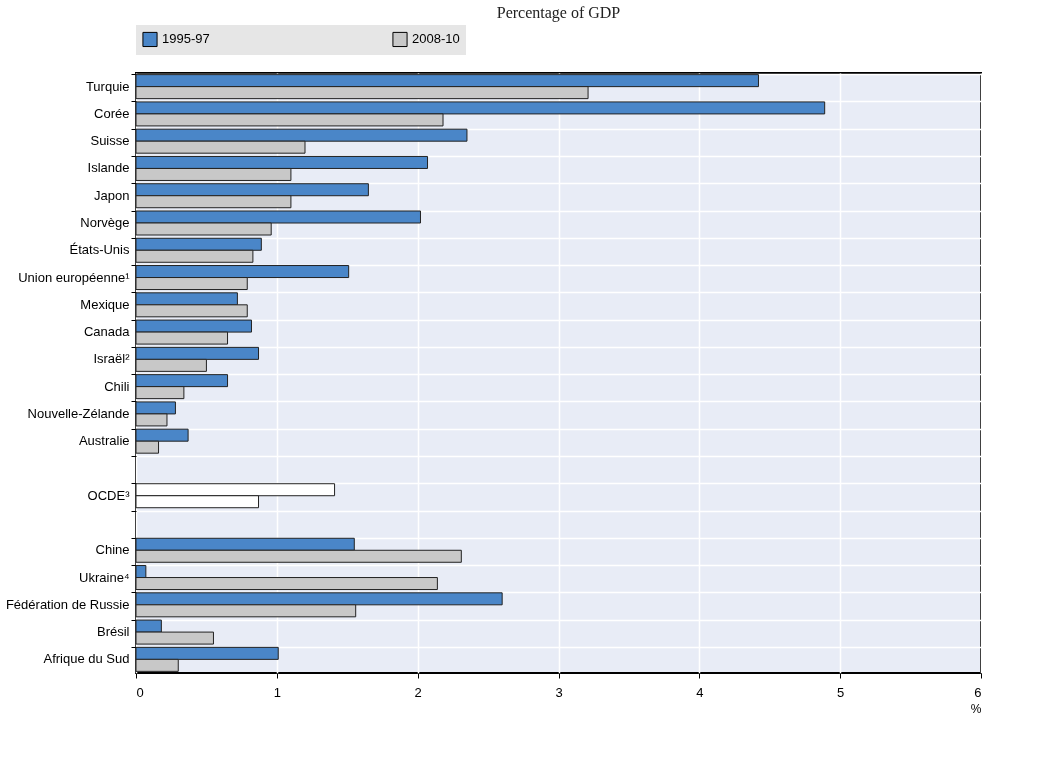  What do you see at coordinates (105, 304) in the screenshot?
I see `y-tick-label: Mexique` at bounding box center [105, 304].